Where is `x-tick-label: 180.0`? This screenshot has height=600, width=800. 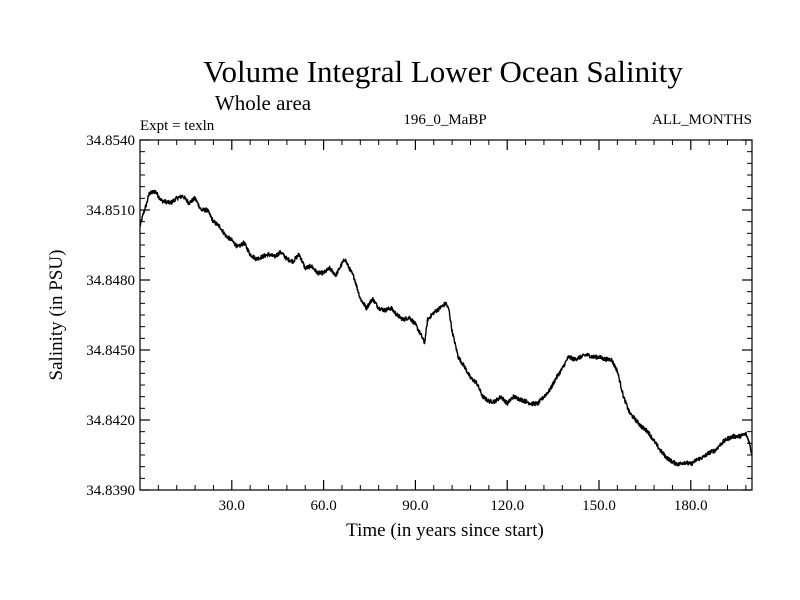 x-tick-label: 180.0 is located at coordinates (691, 506).